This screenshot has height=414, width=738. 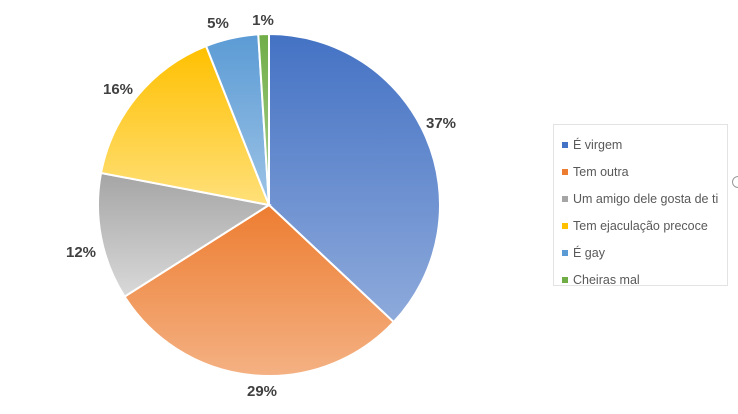 I want to click on slice-data-label: 37%, so click(x=441, y=123).